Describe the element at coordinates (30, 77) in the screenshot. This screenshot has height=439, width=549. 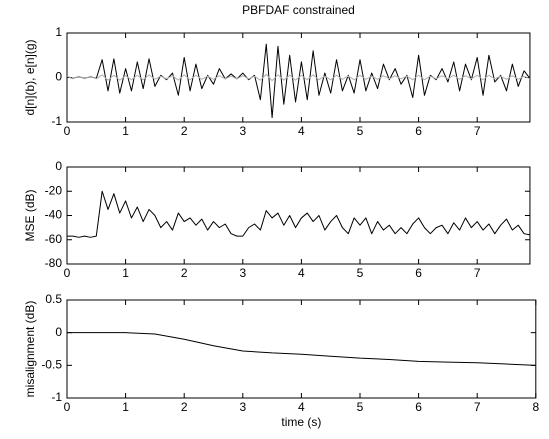
I see `y-axis-label: d[n](b), e[n](g)` at that location.